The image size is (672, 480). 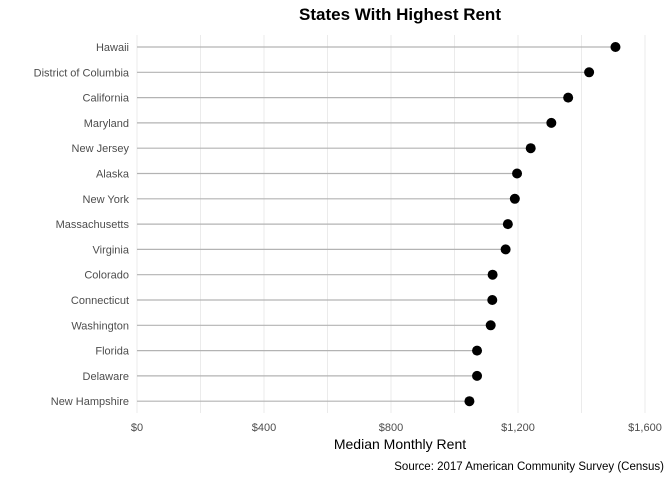 I want to click on category-label: Virginia, so click(x=111, y=250).